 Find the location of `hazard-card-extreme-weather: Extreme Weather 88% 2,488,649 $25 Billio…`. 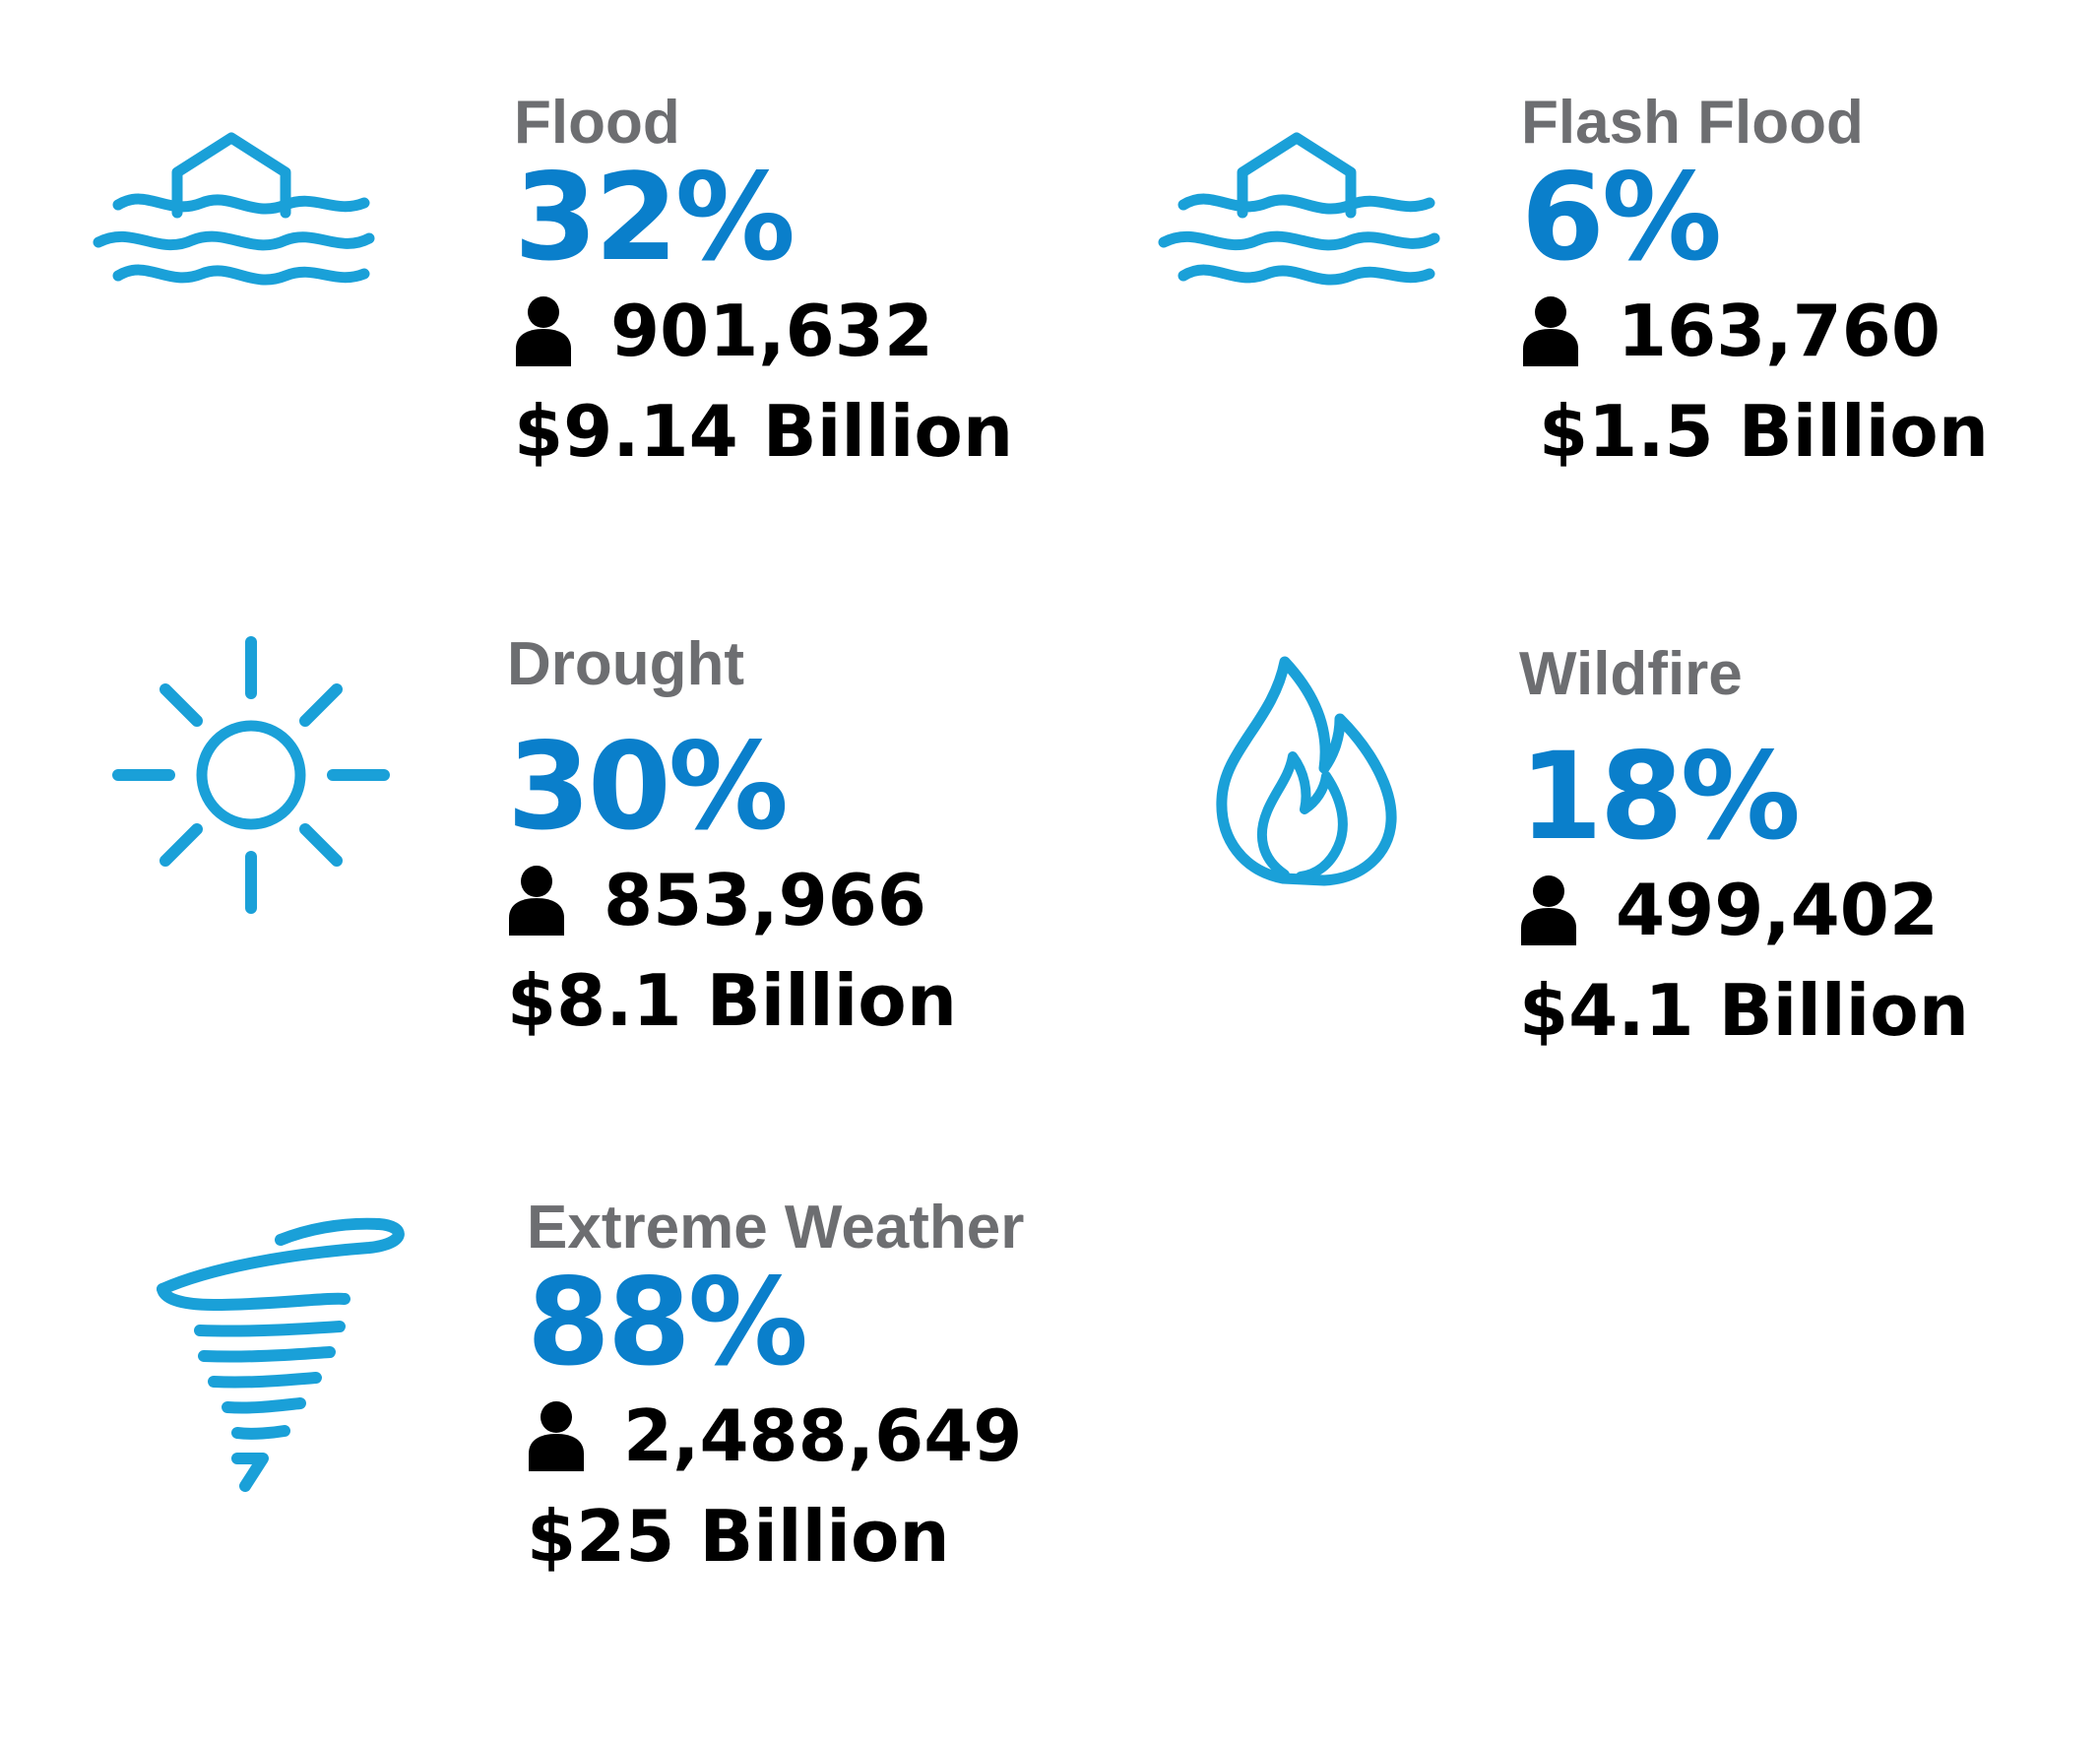

hazard-card-extreme-weather: Extreme Weather 88% 2,488,649 $25 Billio… is located at coordinates (512, 1425).